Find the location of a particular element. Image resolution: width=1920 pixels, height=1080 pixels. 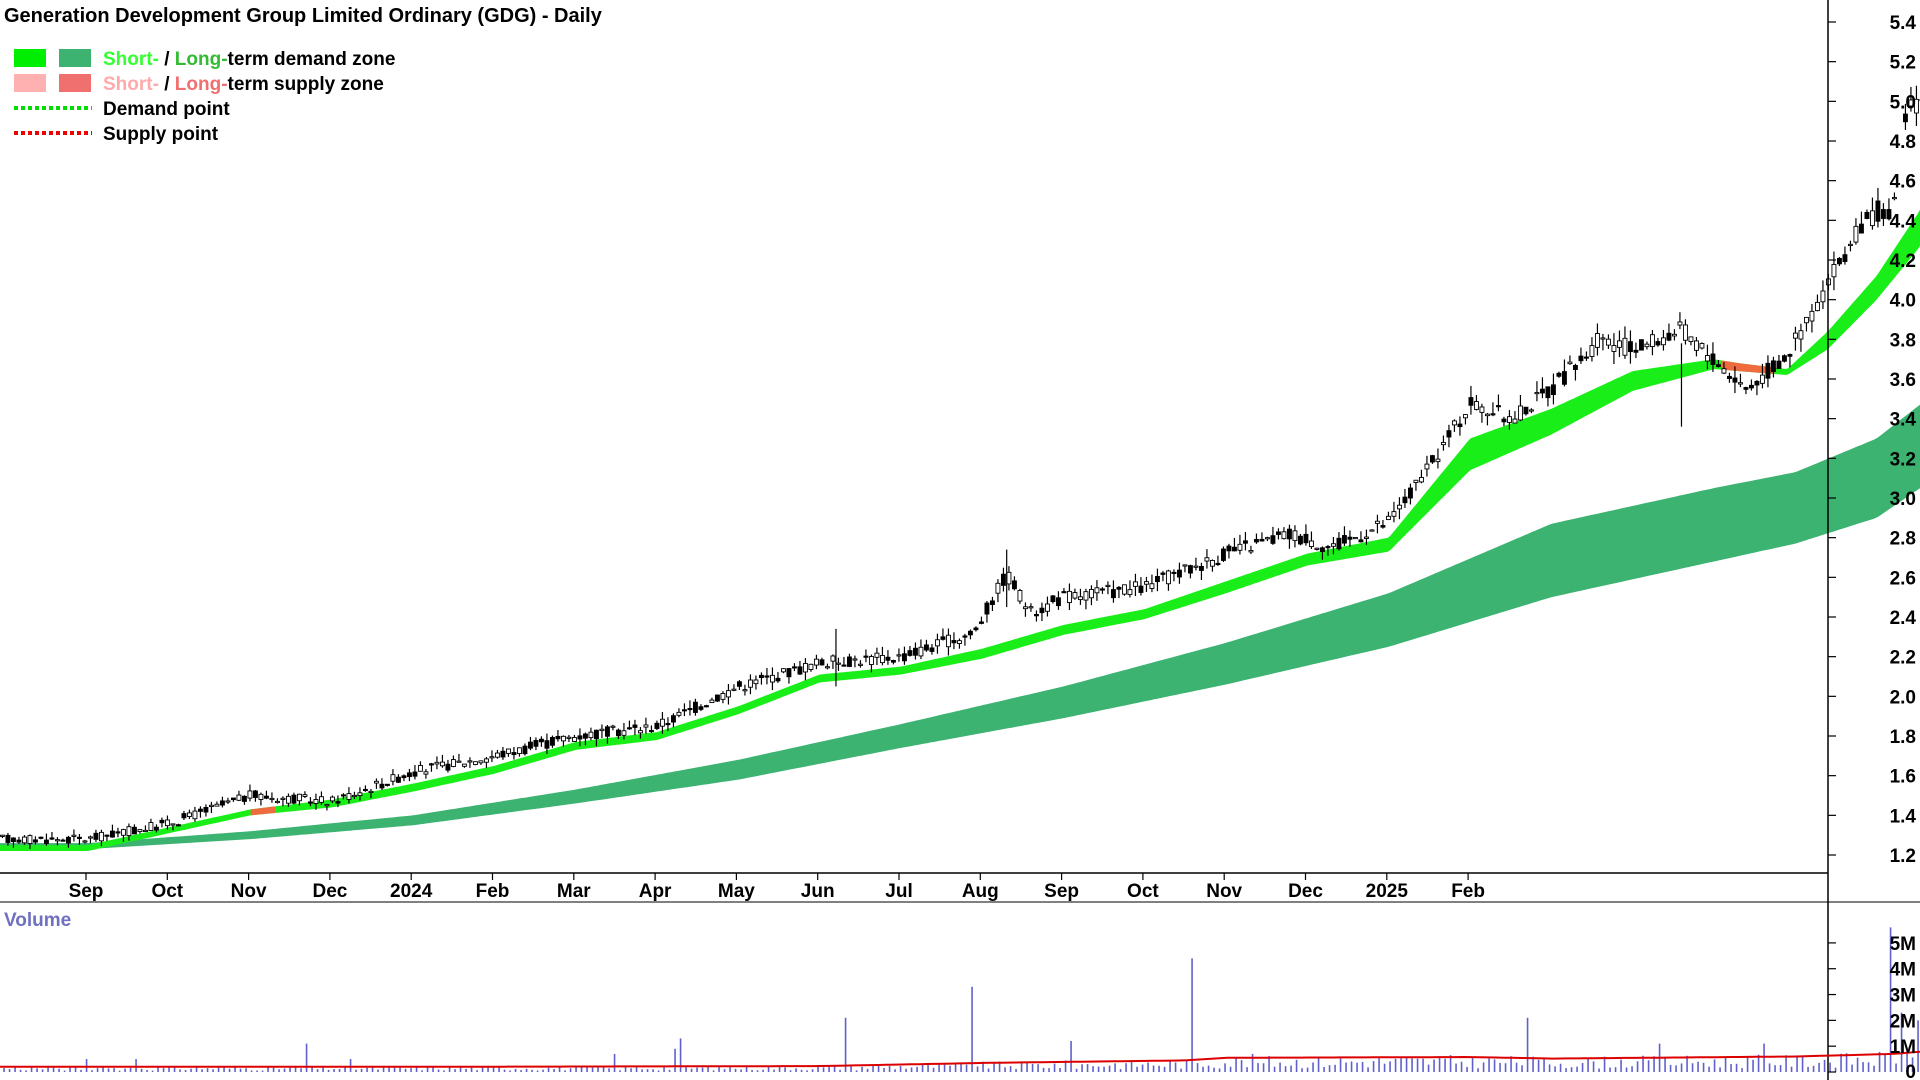

time-tick-label: Dec is located at coordinates (329, 891).